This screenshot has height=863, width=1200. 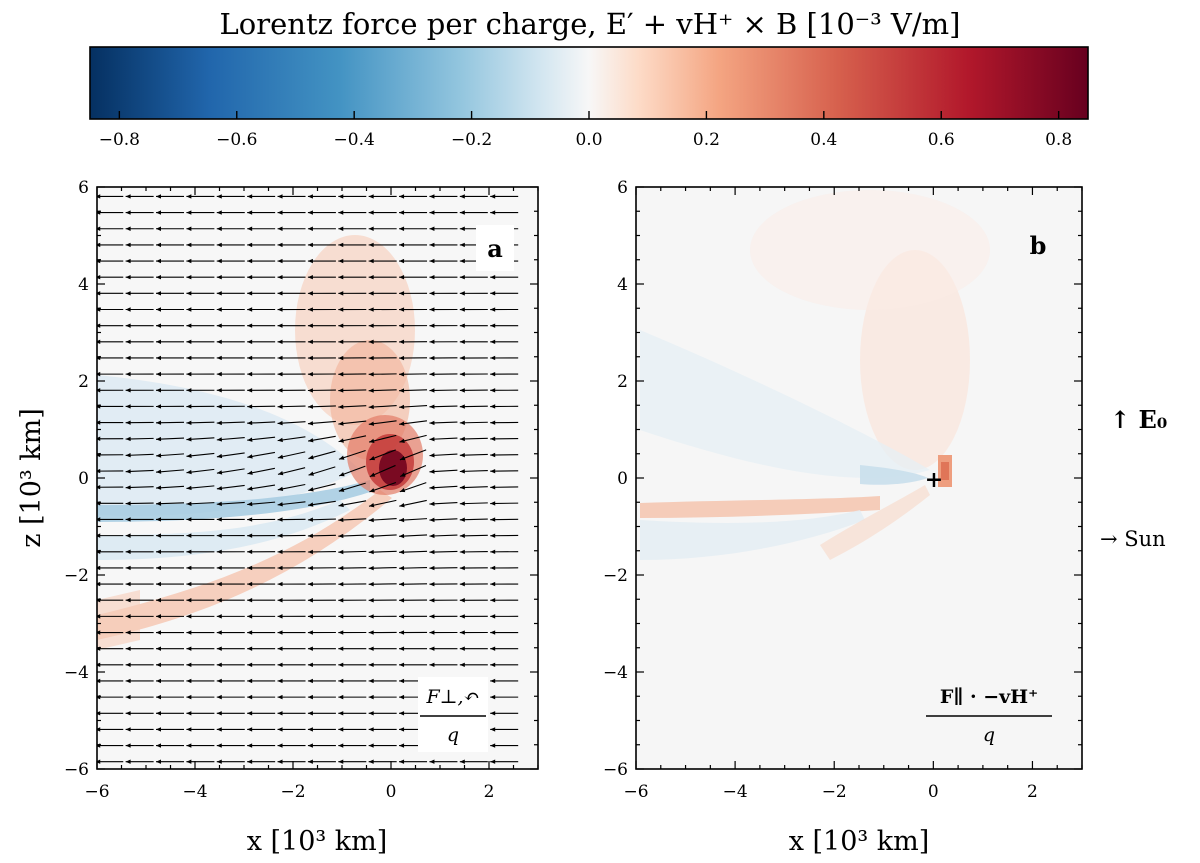 I want to click on panel-b-label: b, so click(x=1038, y=245).